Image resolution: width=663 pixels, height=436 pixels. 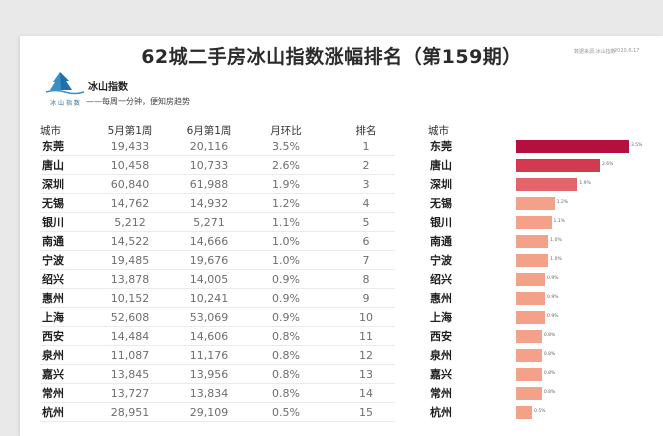 I want to click on row-rank: 5, so click(x=366, y=222).